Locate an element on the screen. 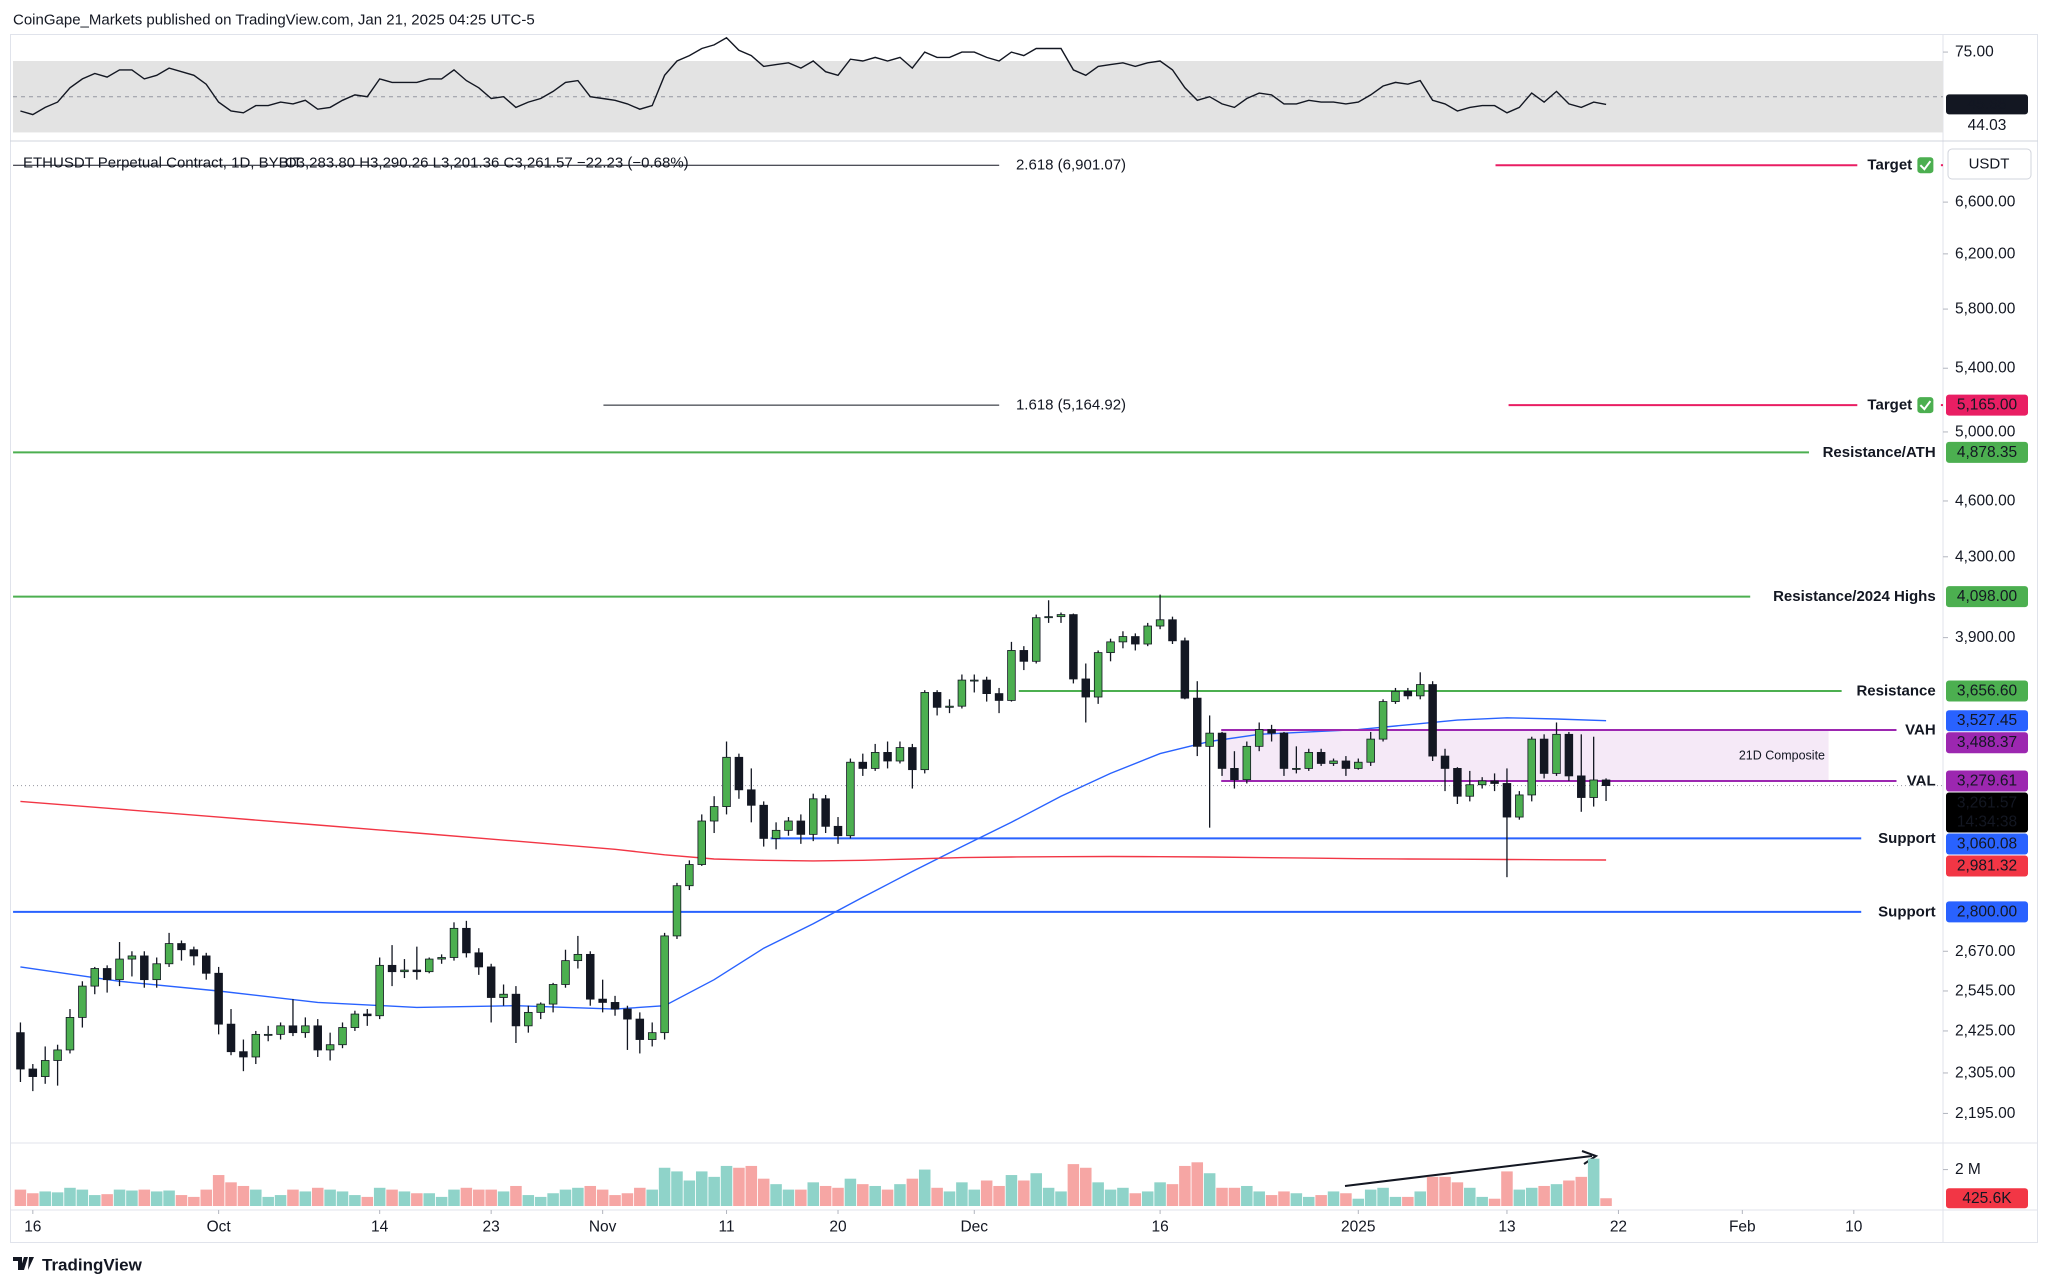 This screenshot has width=2048, height=1288. currency-label: USDT is located at coordinates (1989, 164).